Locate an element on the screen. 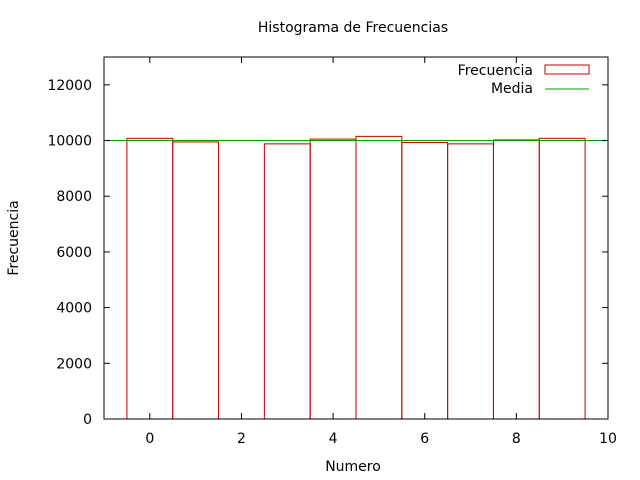  y-tick-label: 6000 is located at coordinates (74, 253).